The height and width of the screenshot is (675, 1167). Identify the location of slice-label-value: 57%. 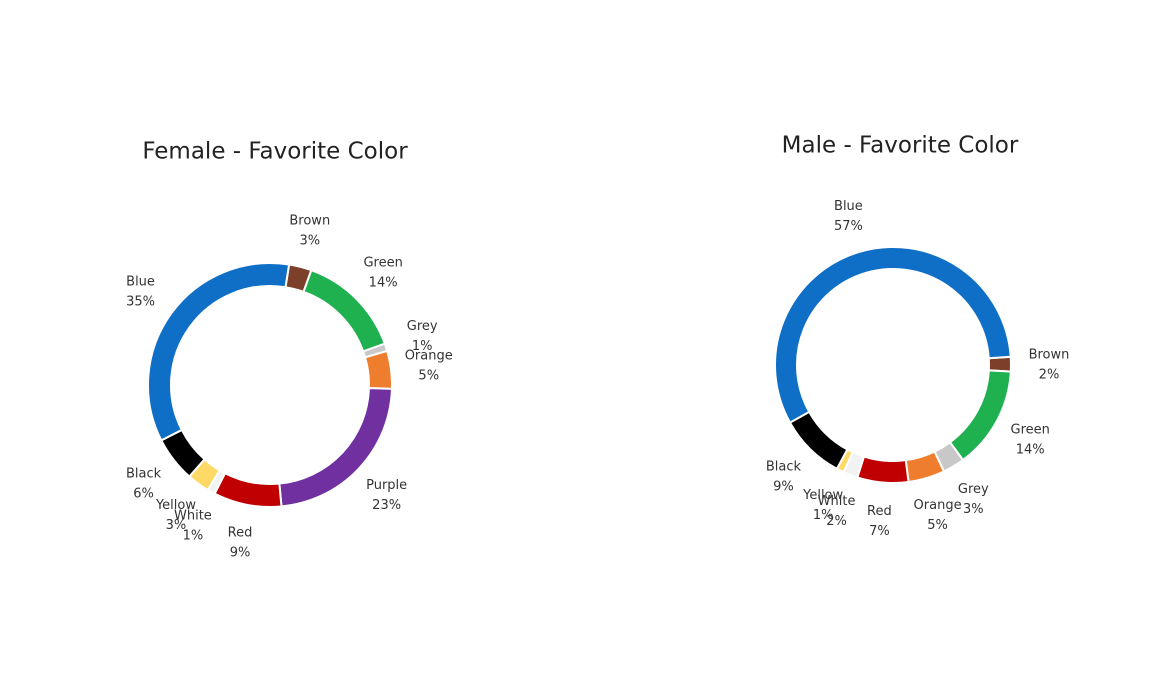
(848, 226).